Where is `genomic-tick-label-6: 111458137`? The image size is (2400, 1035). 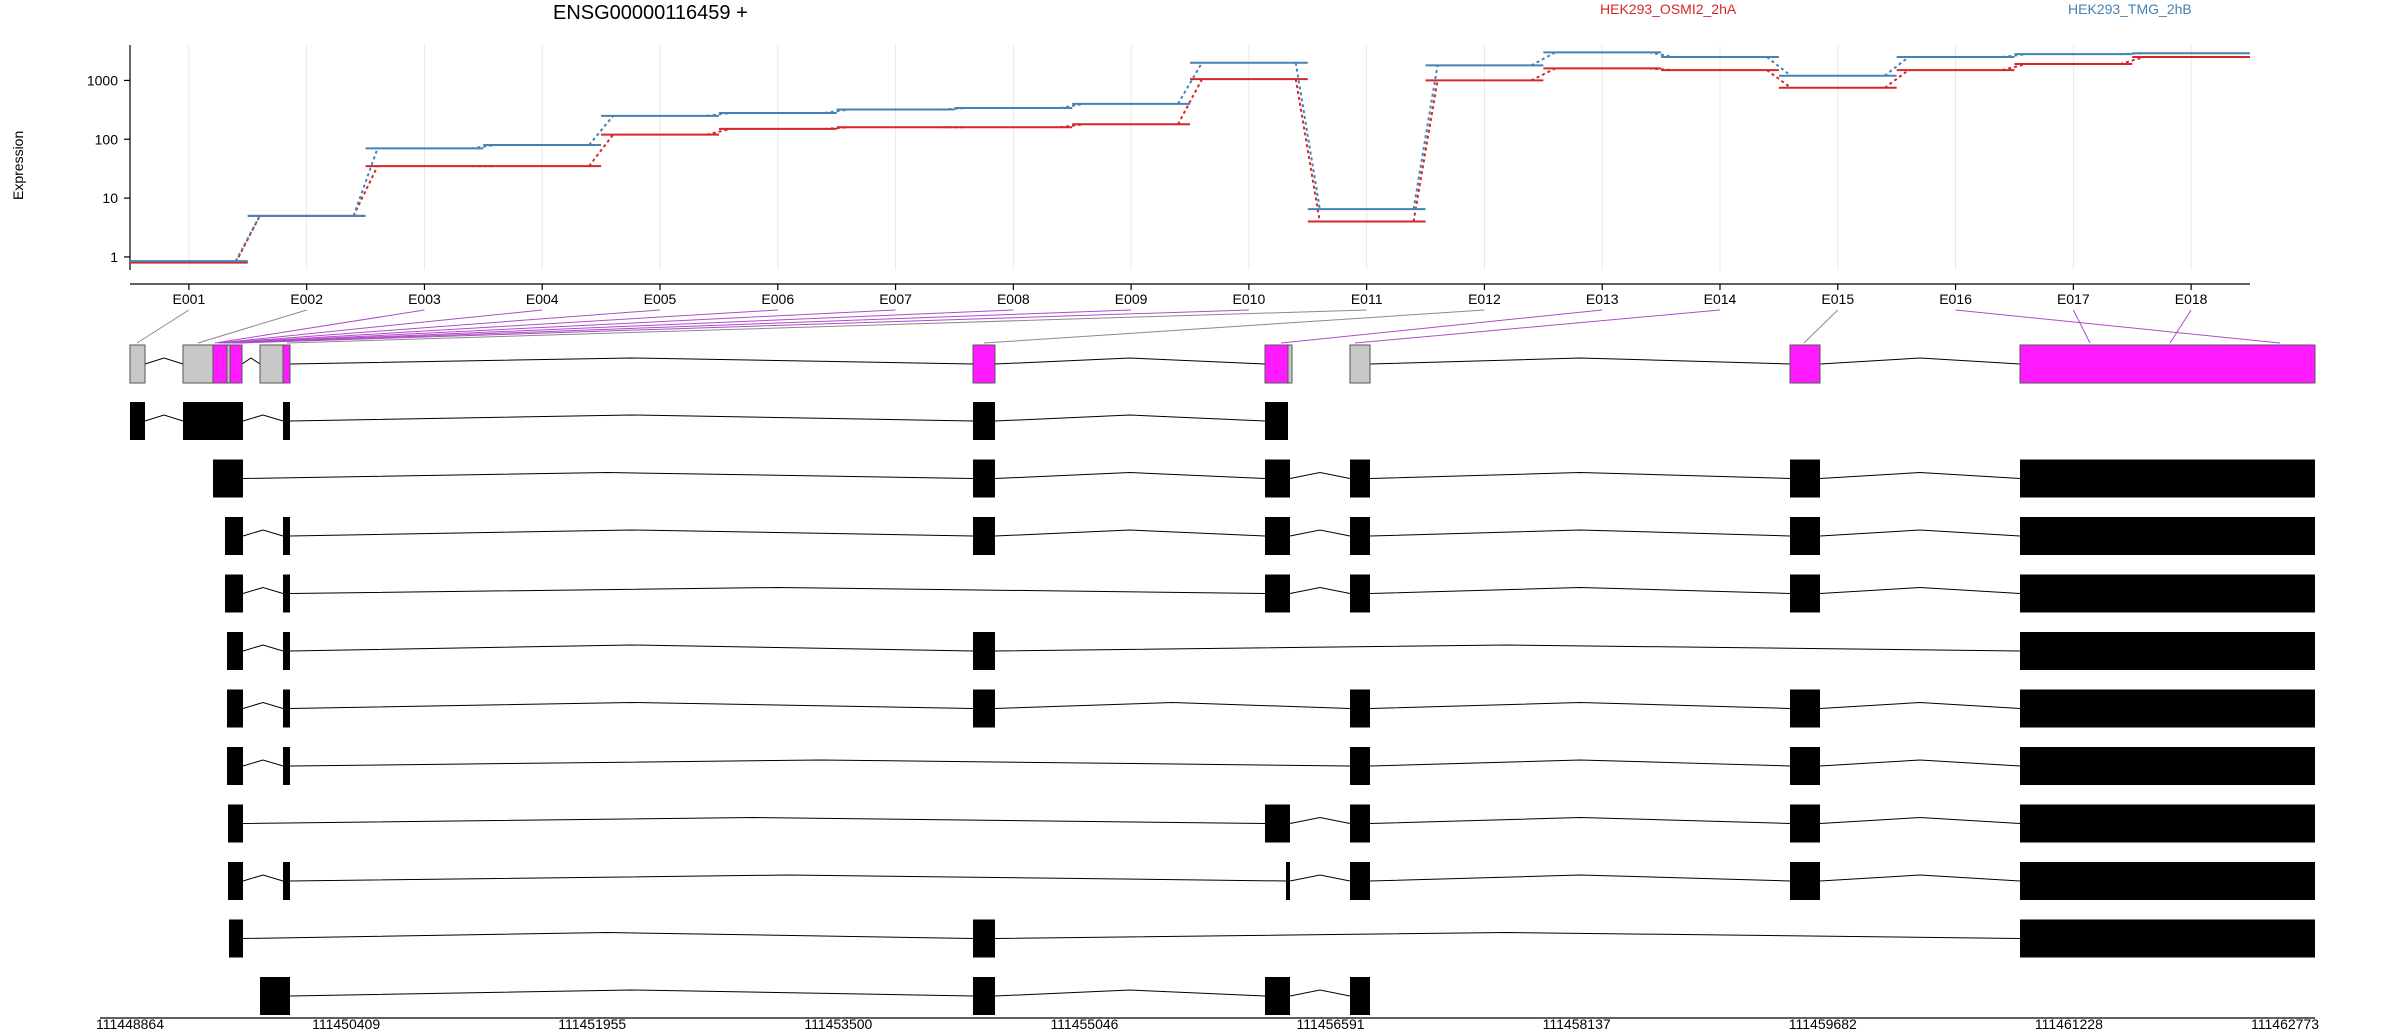
genomic-tick-label-6: 111458137 is located at coordinates (1577, 1023).